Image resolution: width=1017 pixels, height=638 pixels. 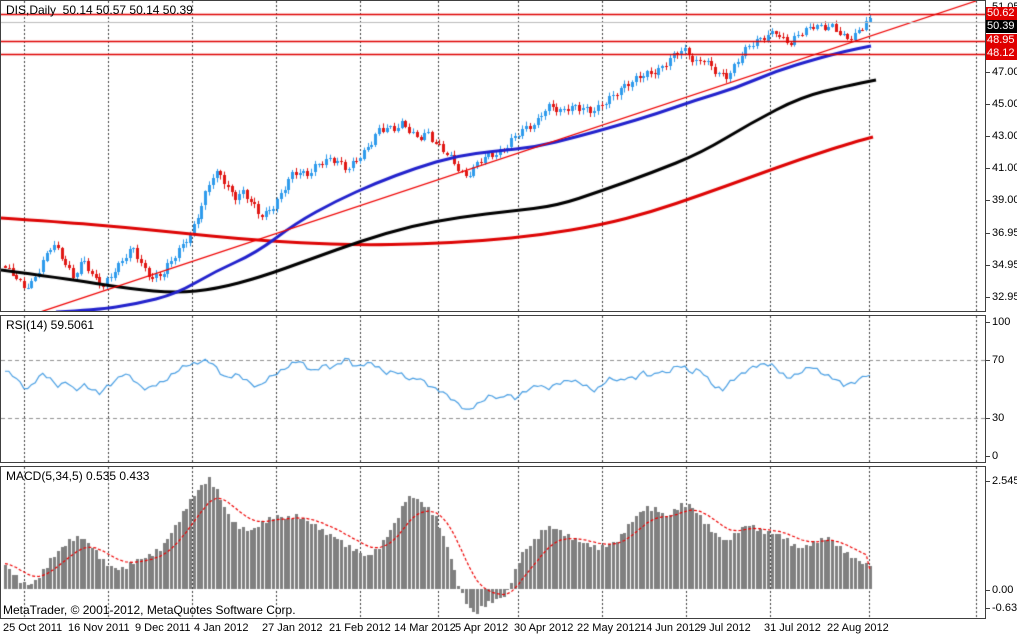 I want to click on axis-label: 34.95, so click(x=1001, y=265).